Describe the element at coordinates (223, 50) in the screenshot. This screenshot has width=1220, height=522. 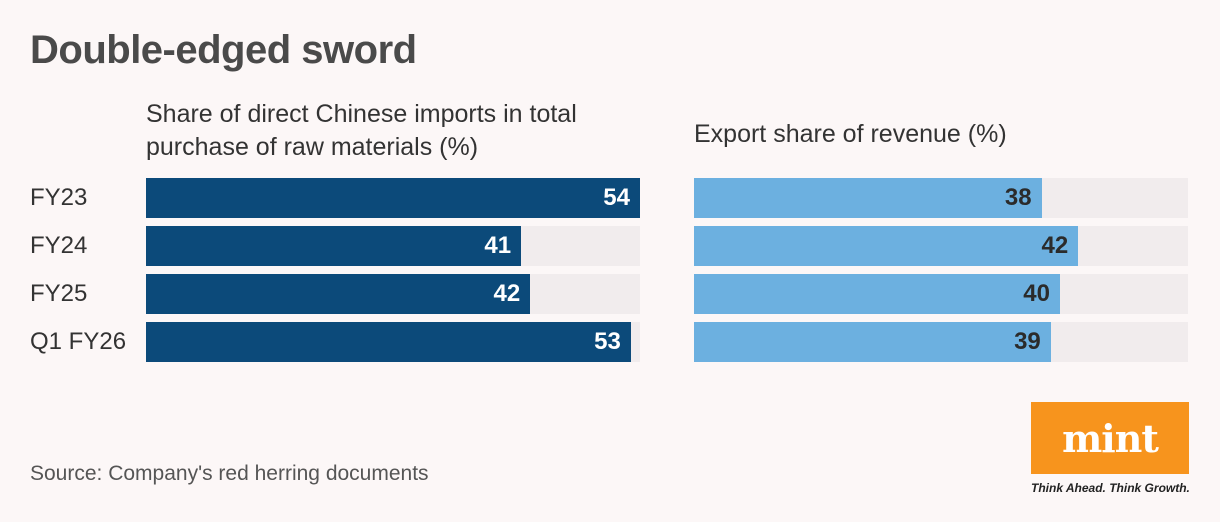
I see `chart-title: Double-edged sword` at that location.